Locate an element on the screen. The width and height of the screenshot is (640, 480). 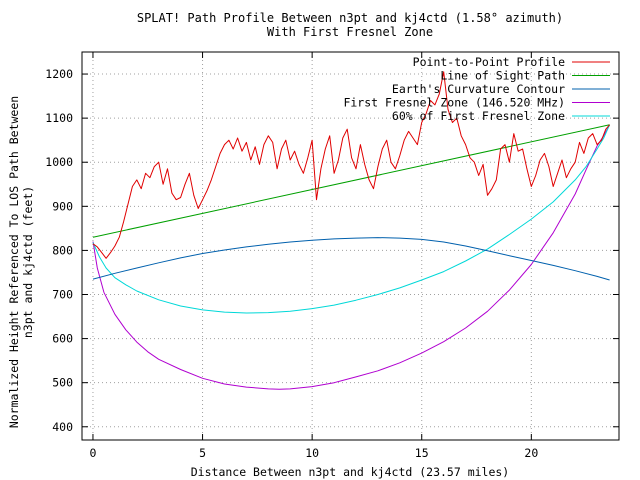
legend-label: 60% of First Fresnel Zone is located at coordinates (478, 116).